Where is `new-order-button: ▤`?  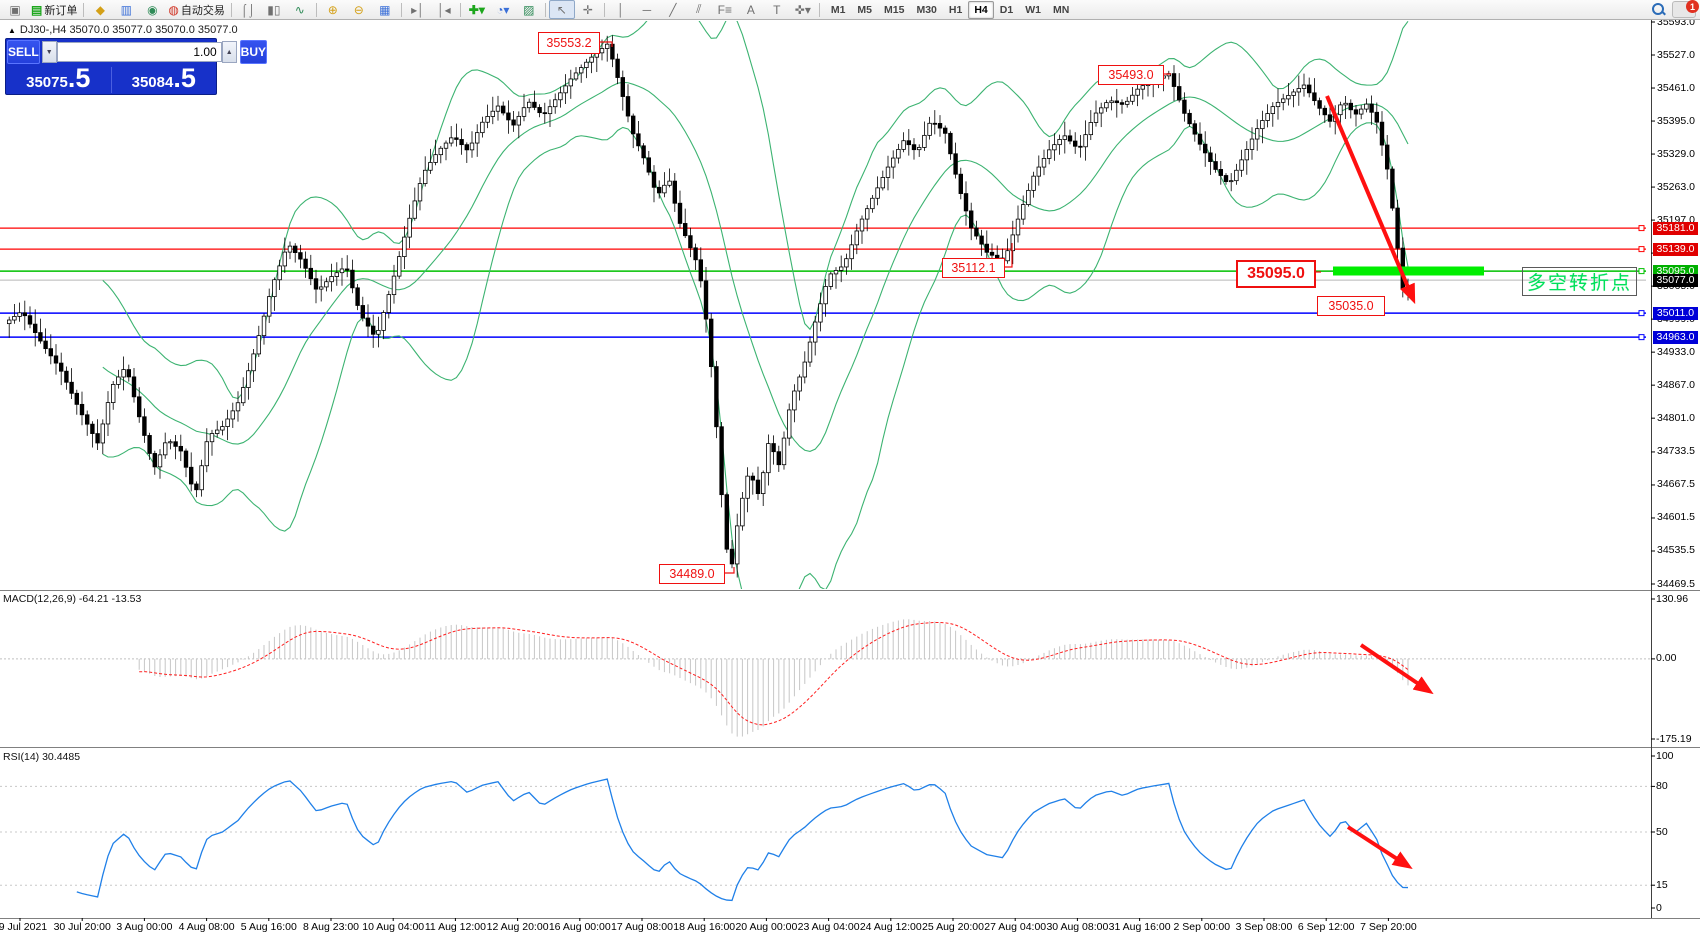
new-order-button: ▤ is located at coordinates (37, 9).